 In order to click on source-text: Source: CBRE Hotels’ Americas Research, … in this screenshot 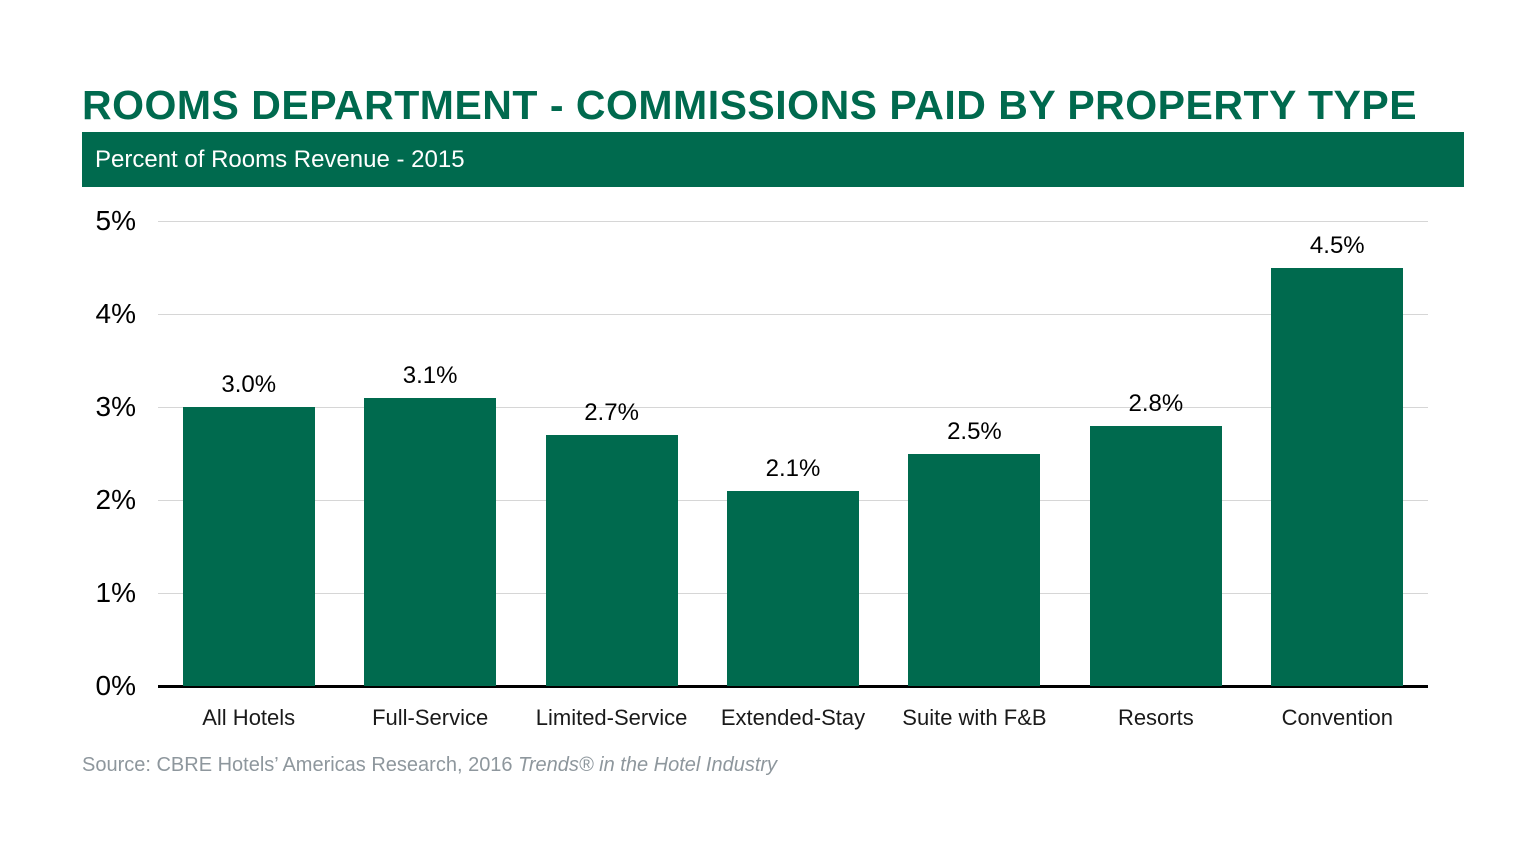, I will do `click(300, 765)`.